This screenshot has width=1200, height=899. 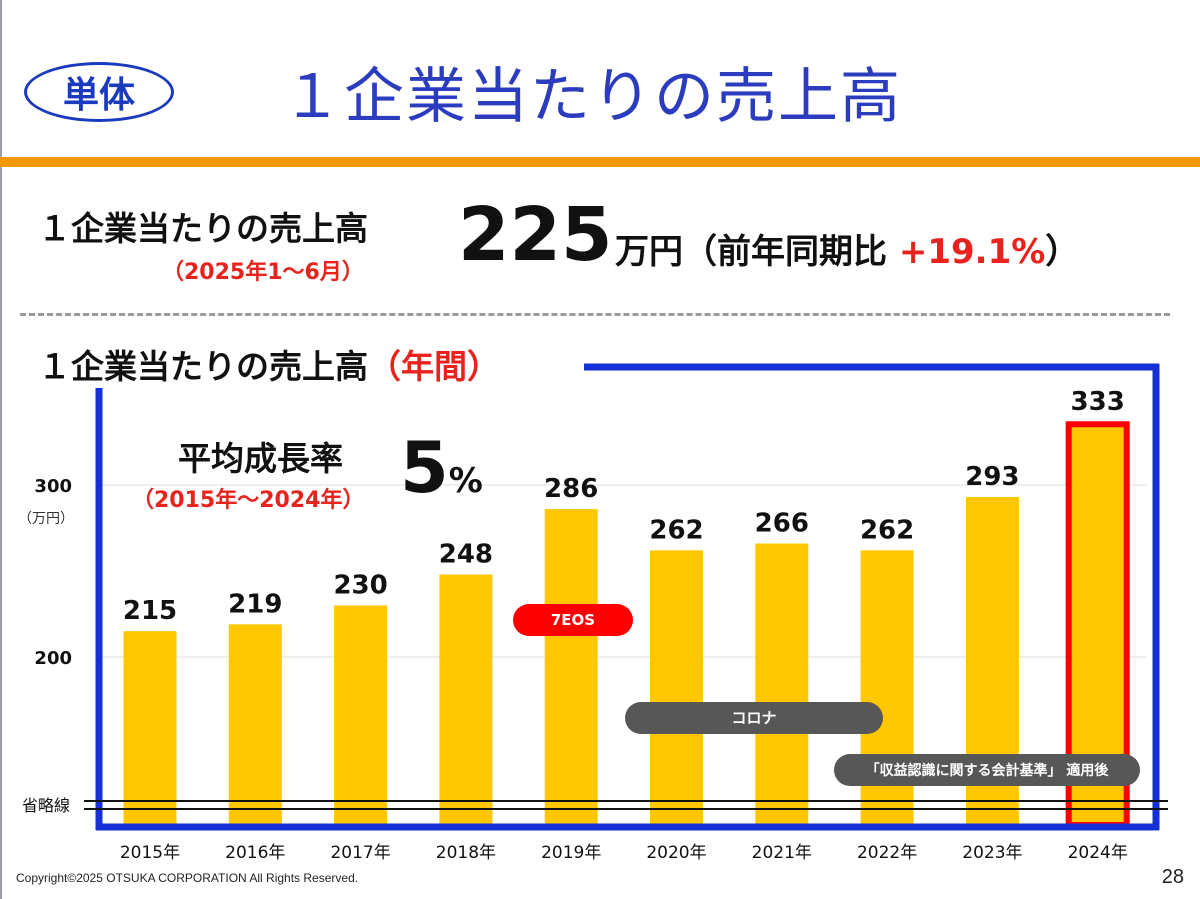 What do you see at coordinates (676, 853) in the screenshot?
I see `x-tick-label: 2020年` at bounding box center [676, 853].